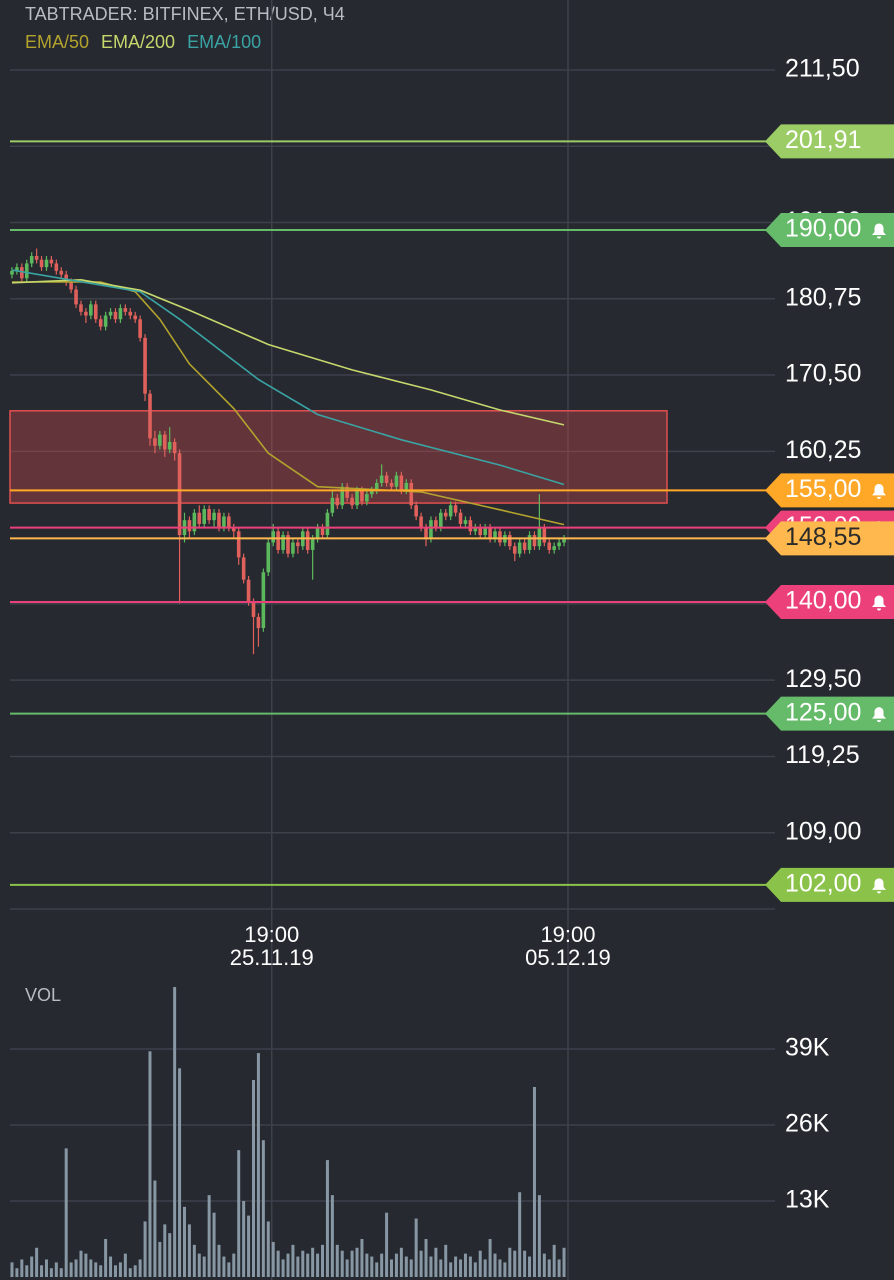 The height and width of the screenshot is (1280, 894). I want to click on ema-line, so click(288, 377).